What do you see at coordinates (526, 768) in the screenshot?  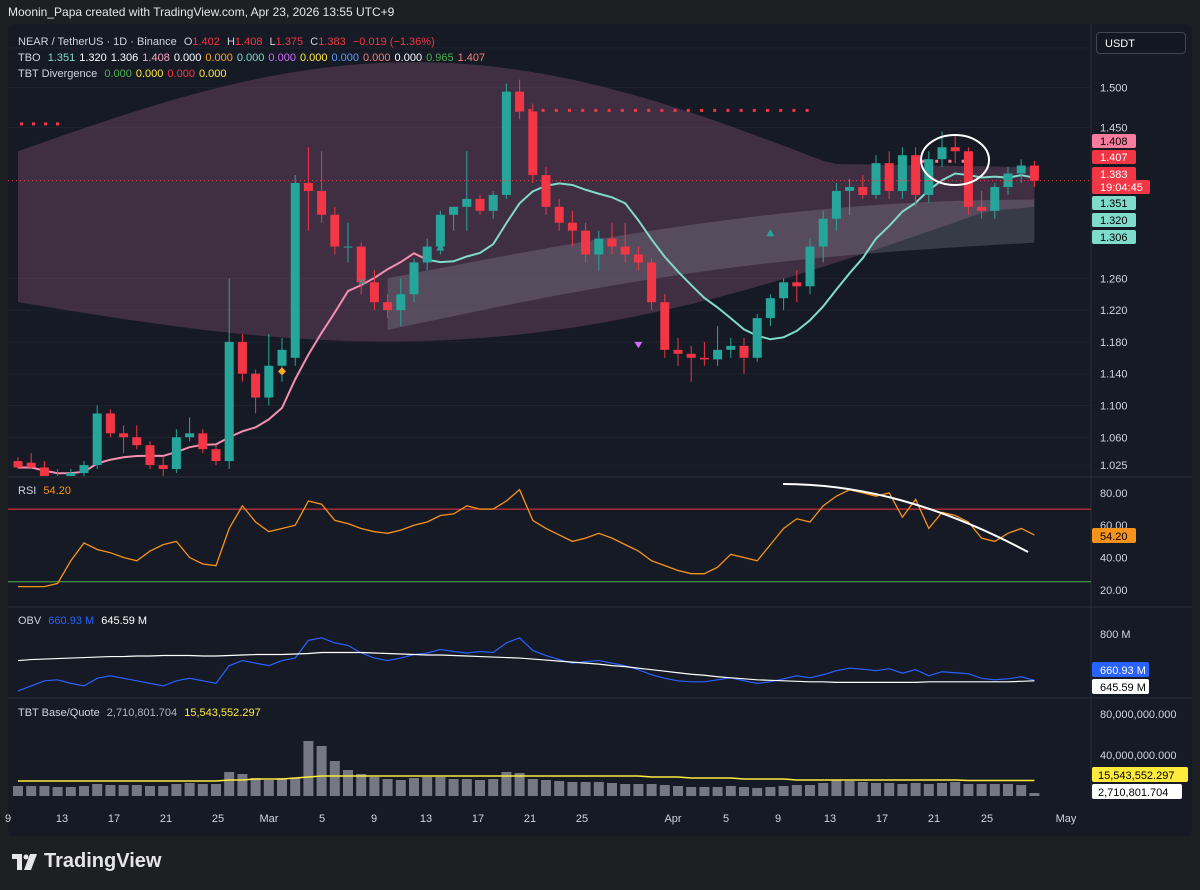 I see `volume-pane` at bounding box center [526, 768].